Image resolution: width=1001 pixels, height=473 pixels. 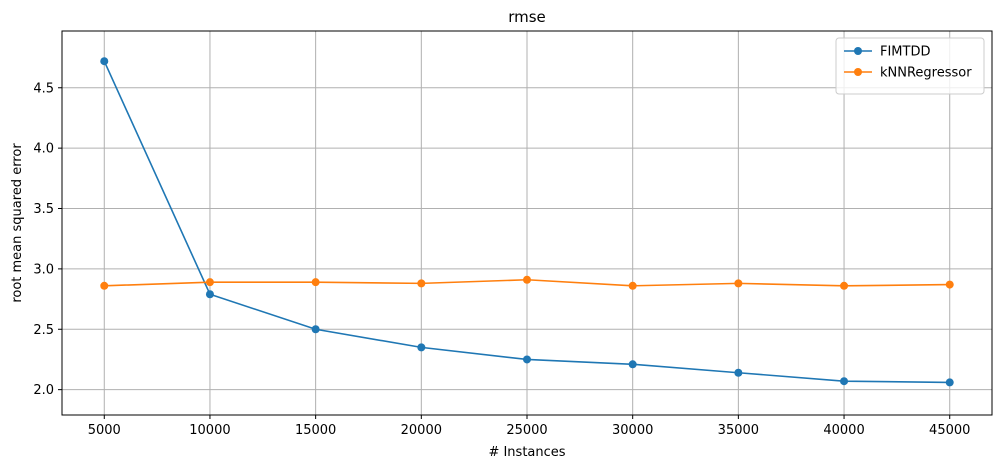 I want to click on y-tick-label: 3.5, so click(x=43, y=209).